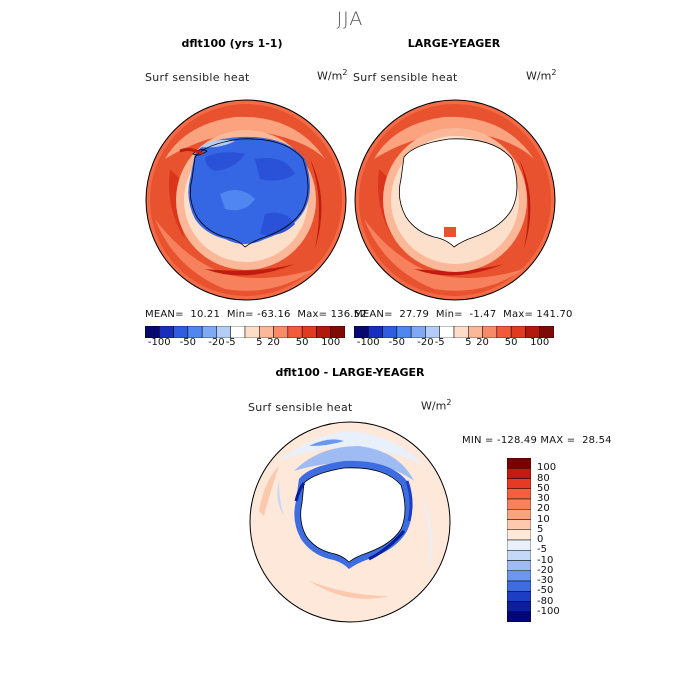  I want to click on colorbar-level-label: 30, so click(543, 498).